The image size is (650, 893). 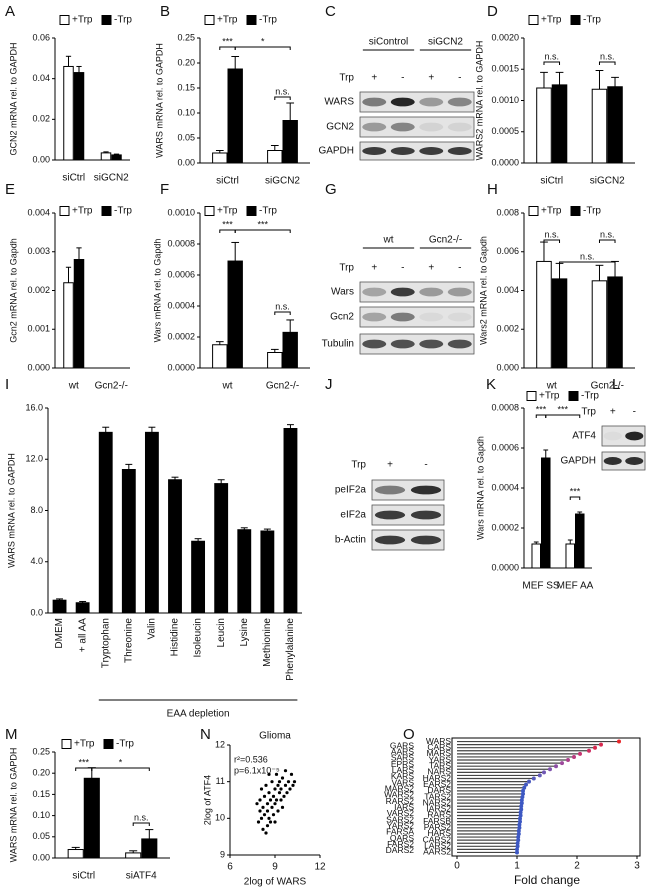 I want to click on blot-group-label: siControl, so click(x=388, y=42).